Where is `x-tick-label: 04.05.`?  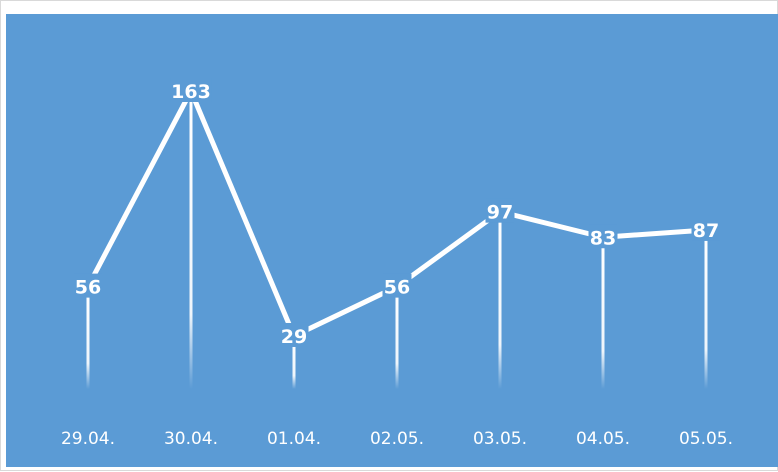 x-tick-label: 04.05. is located at coordinates (603, 439).